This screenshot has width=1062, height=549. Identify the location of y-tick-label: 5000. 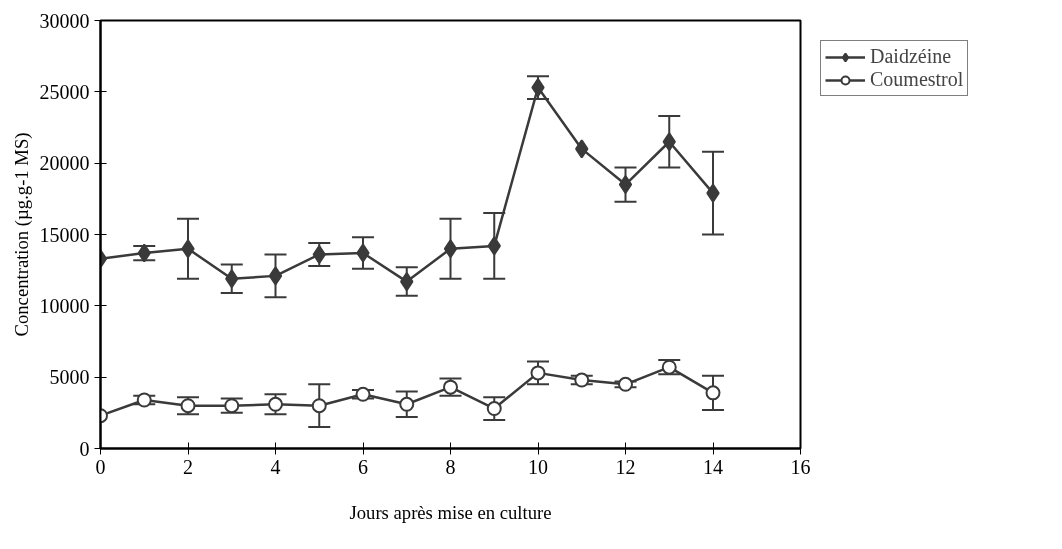
(69, 377).